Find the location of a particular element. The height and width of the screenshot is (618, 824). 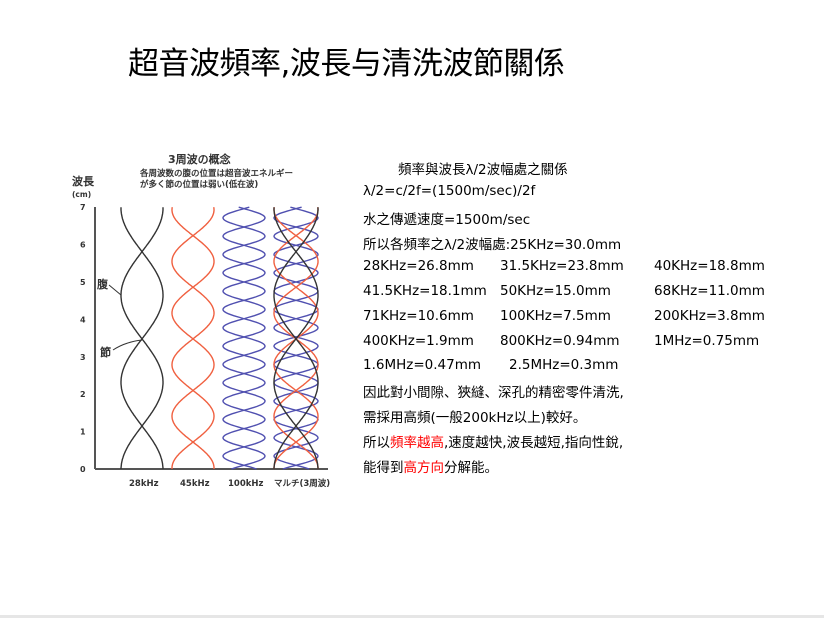

y-tick-label: 3 is located at coordinates (83, 357).